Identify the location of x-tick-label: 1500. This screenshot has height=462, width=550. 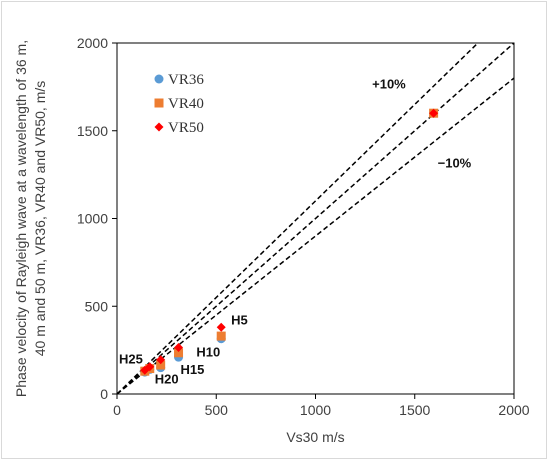
(414, 410).